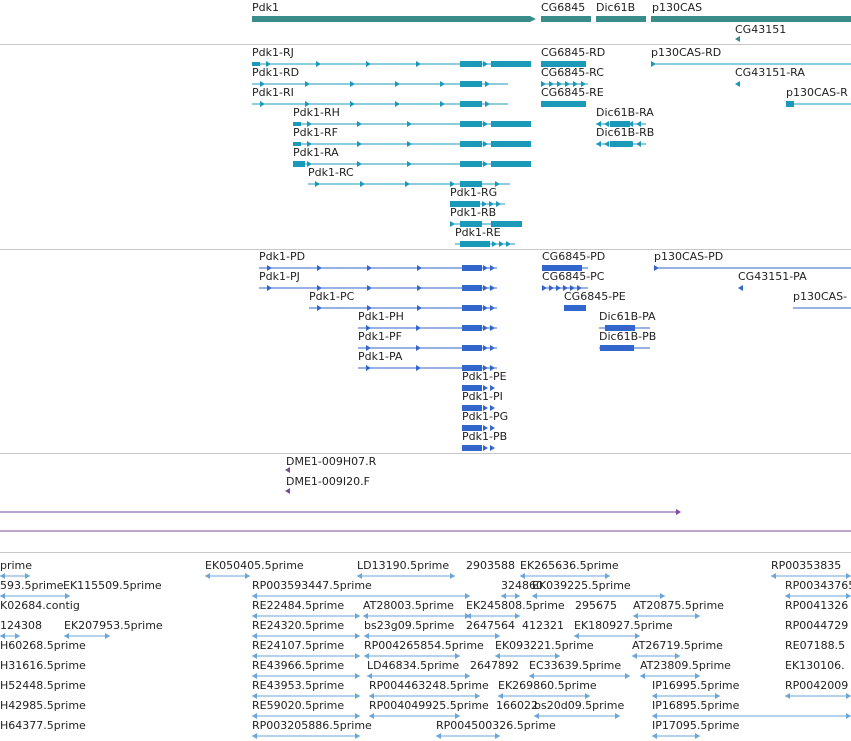 The image size is (851, 741). Describe the element at coordinates (273, 92) in the screenshot. I see `feature-label-pdk1-ri: Pdk1-RI` at that location.